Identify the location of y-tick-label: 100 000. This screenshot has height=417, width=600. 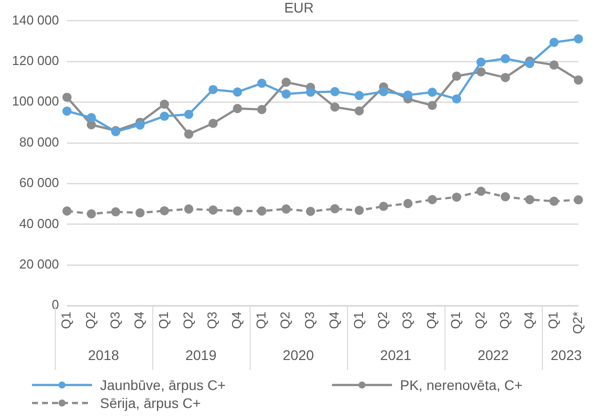
(35, 101).